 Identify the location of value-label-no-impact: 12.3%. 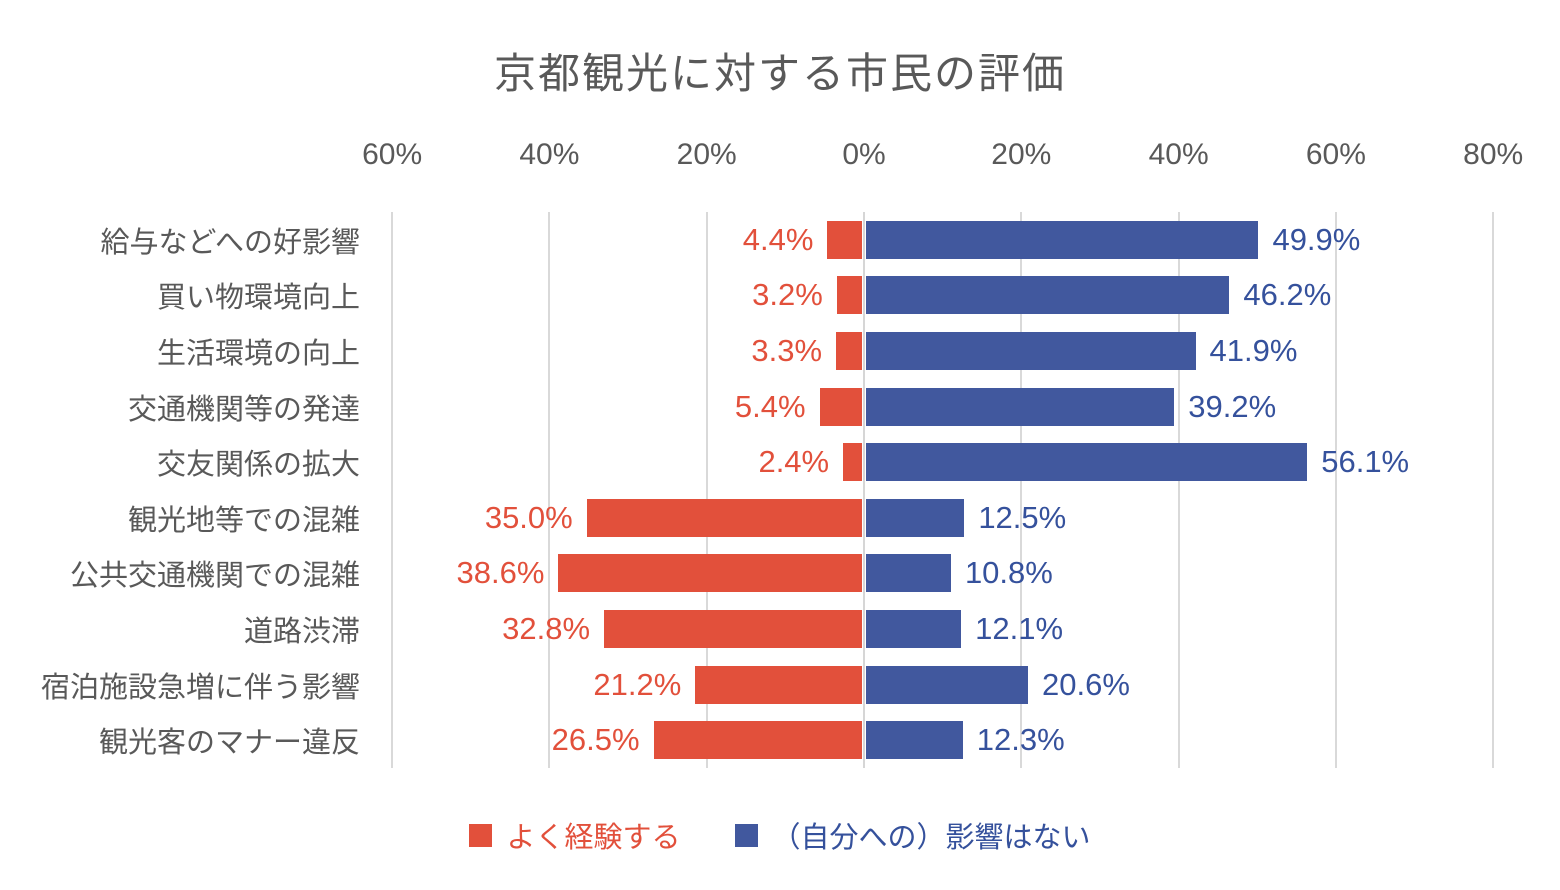
(1020, 740).